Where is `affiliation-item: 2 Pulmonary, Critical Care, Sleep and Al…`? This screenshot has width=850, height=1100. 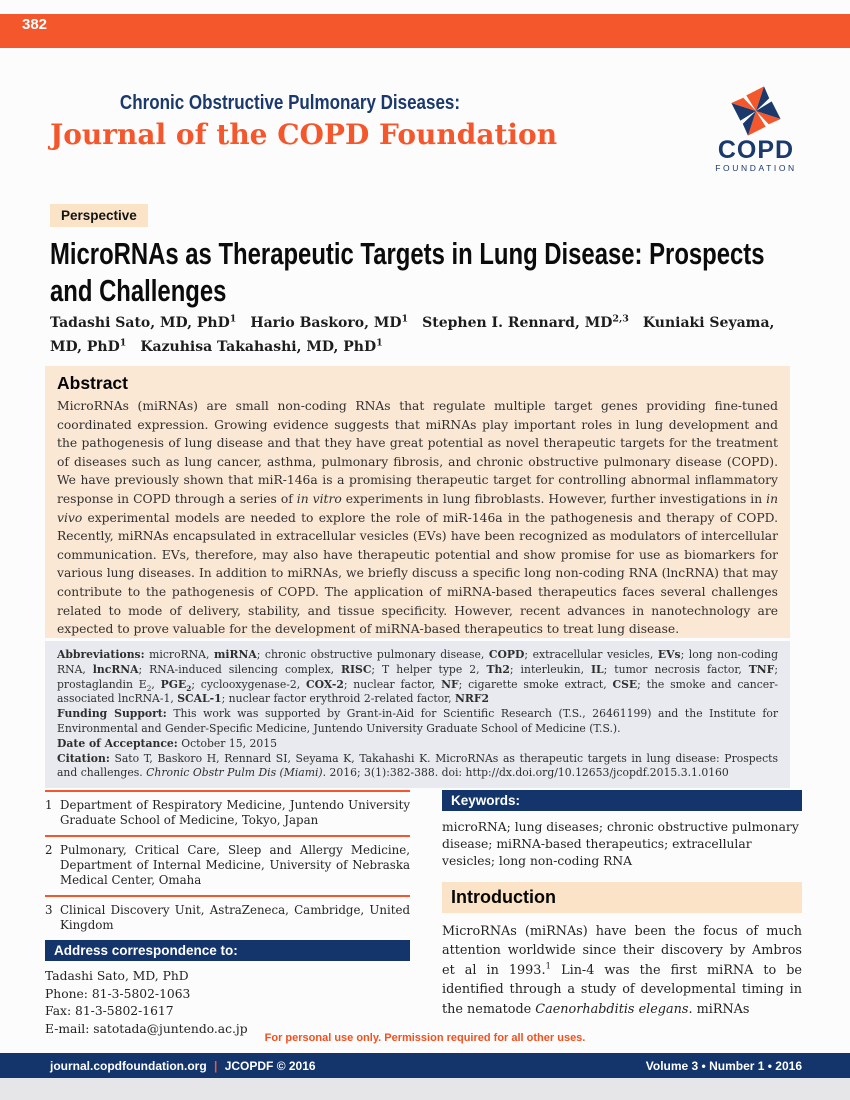
affiliation-item: 2 Pulmonary, Critical Care, Sleep and Al… is located at coordinates (227, 865).